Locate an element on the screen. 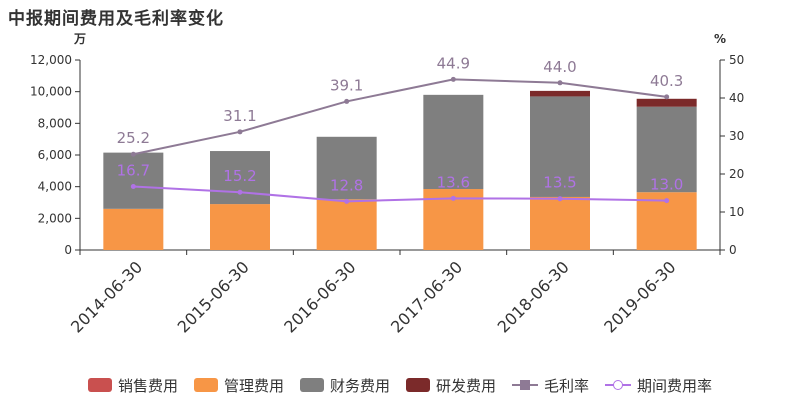 The width and height of the screenshot is (800, 400). chart-title: 中报期间费用及毛利率变化 is located at coordinates (116, 19).